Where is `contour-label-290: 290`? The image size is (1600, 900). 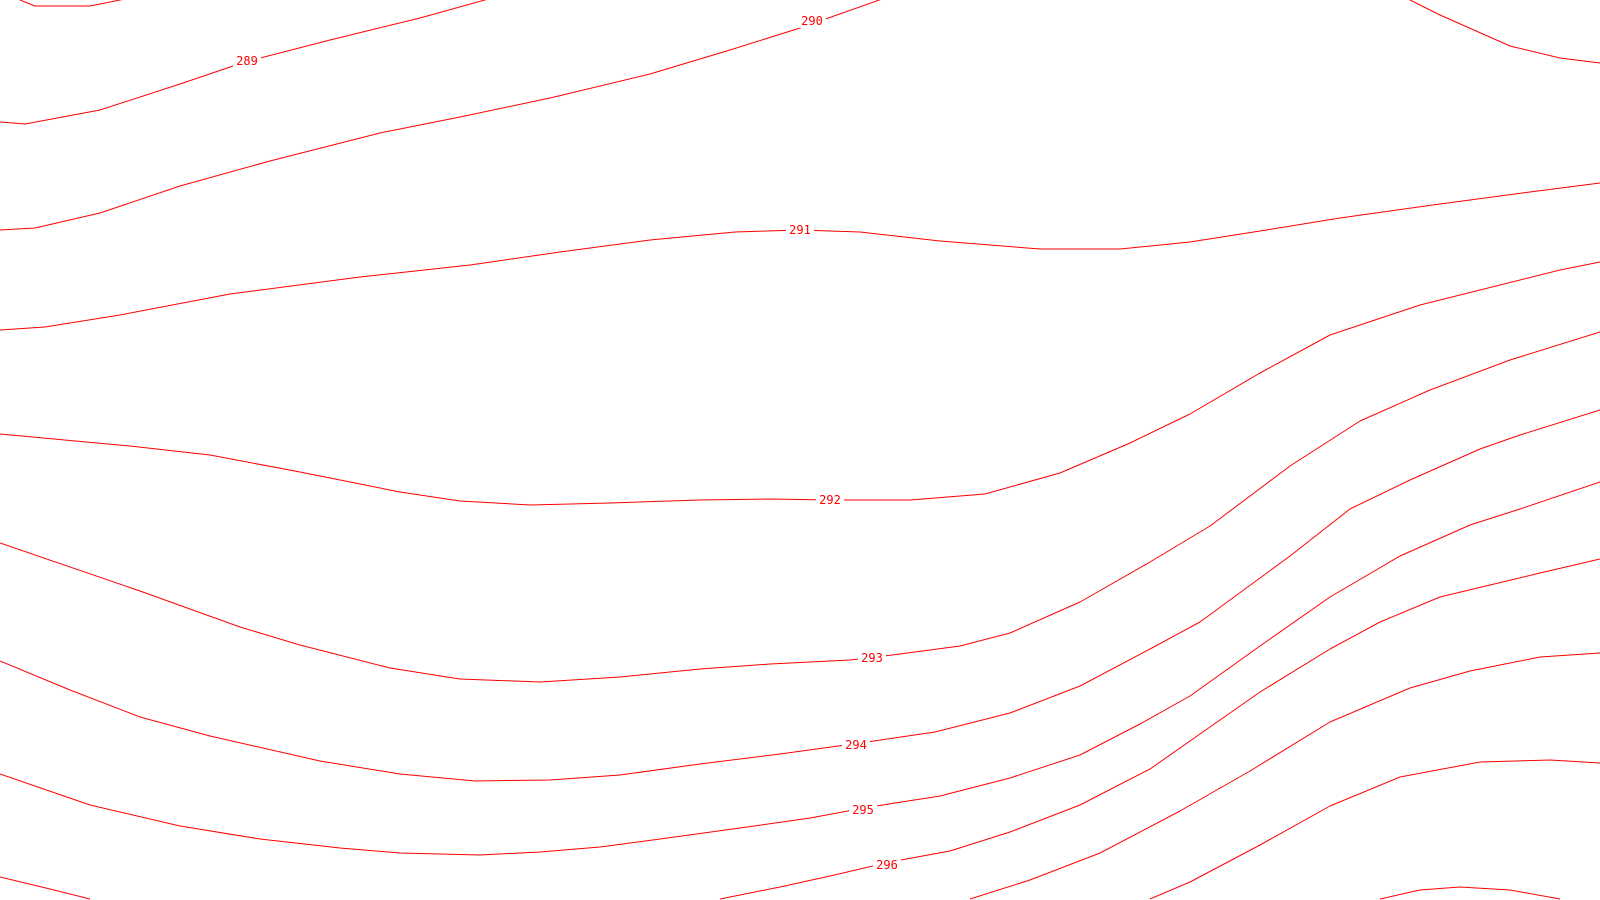 contour-label-290: 290 is located at coordinates (812, 21).